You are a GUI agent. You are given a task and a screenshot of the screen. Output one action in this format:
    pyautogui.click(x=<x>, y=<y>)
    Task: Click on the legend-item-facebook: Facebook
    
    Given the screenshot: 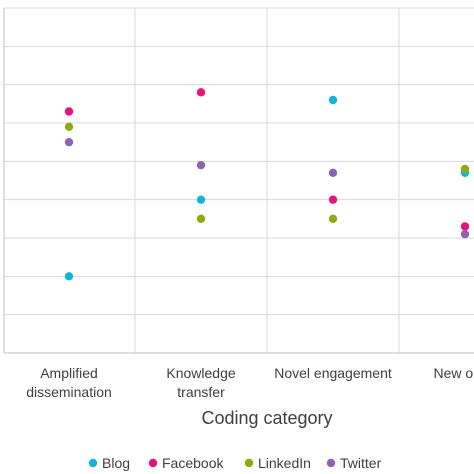 What is the action you would take?
    pyautogui.click(x=186, y=463)
    